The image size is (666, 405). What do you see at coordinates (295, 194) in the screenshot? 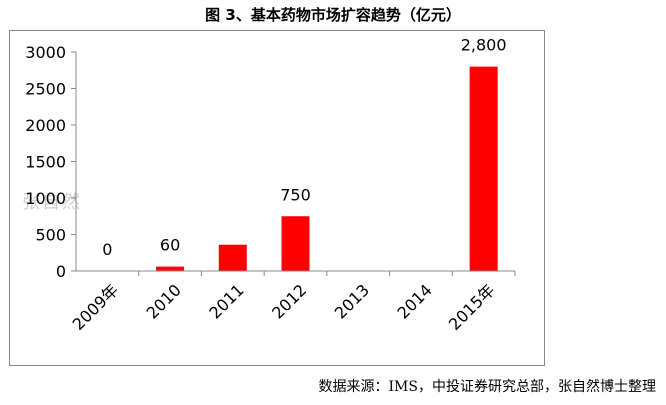
I see `data-label: 750` at bounding box center [295, 194].